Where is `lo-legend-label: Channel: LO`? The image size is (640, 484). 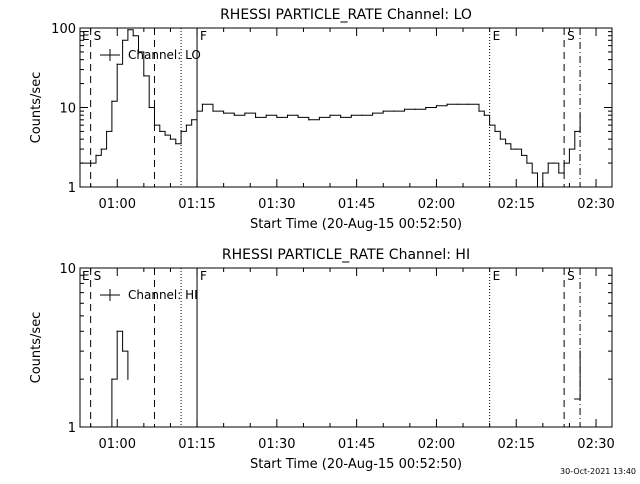
lo-legend-label: Channel: LO is located at coordinates (164, 55).